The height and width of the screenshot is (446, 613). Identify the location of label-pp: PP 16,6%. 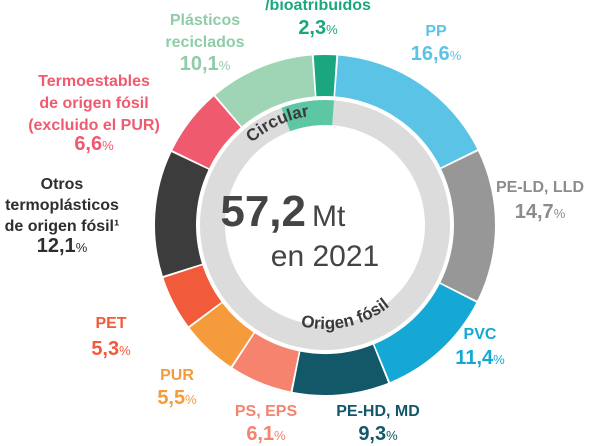
(436, 44).